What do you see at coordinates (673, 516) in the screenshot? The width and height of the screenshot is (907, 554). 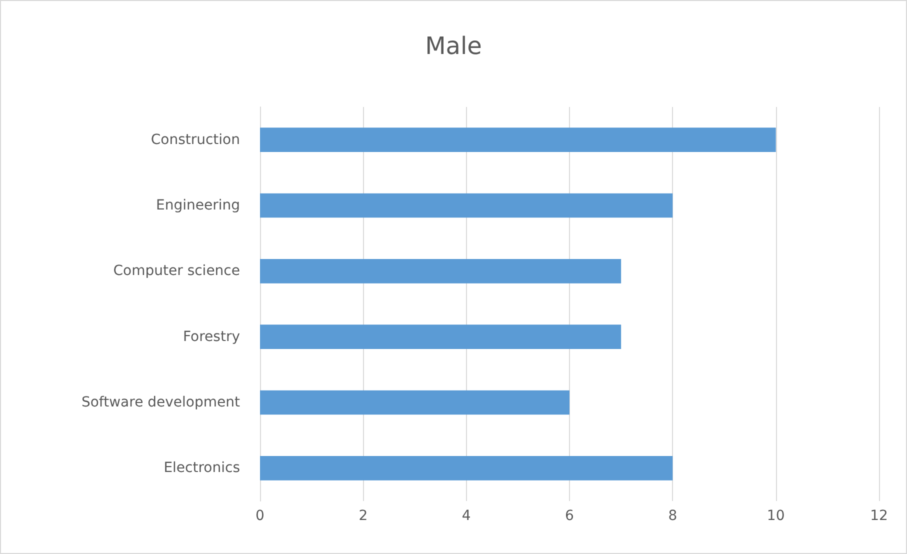 I see `x-tick-label: 8` at bounding box center [673, 516].